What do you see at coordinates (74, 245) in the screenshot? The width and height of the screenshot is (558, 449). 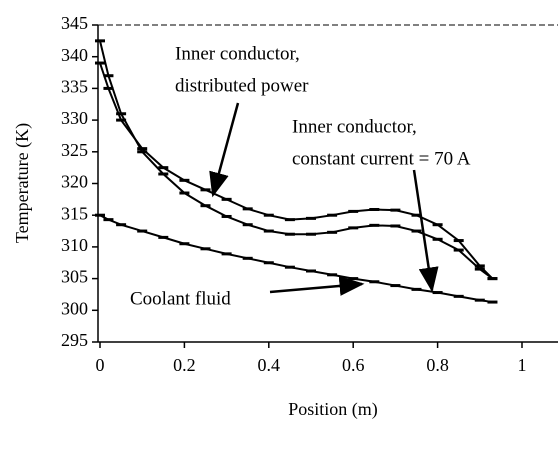 I see `y-tick-label: 310` at bounding box center [74, 245].